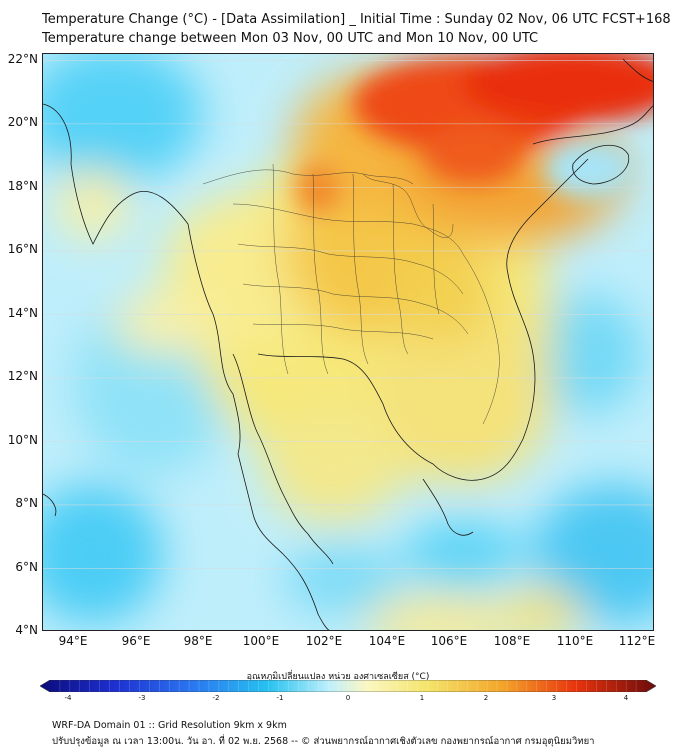 Image resolution: width=676 pixels, height=756 pixels. Describe the element at coordinates (216, 698) in the screenshot. I see `colorbar-tick-m2: -2` at that location.